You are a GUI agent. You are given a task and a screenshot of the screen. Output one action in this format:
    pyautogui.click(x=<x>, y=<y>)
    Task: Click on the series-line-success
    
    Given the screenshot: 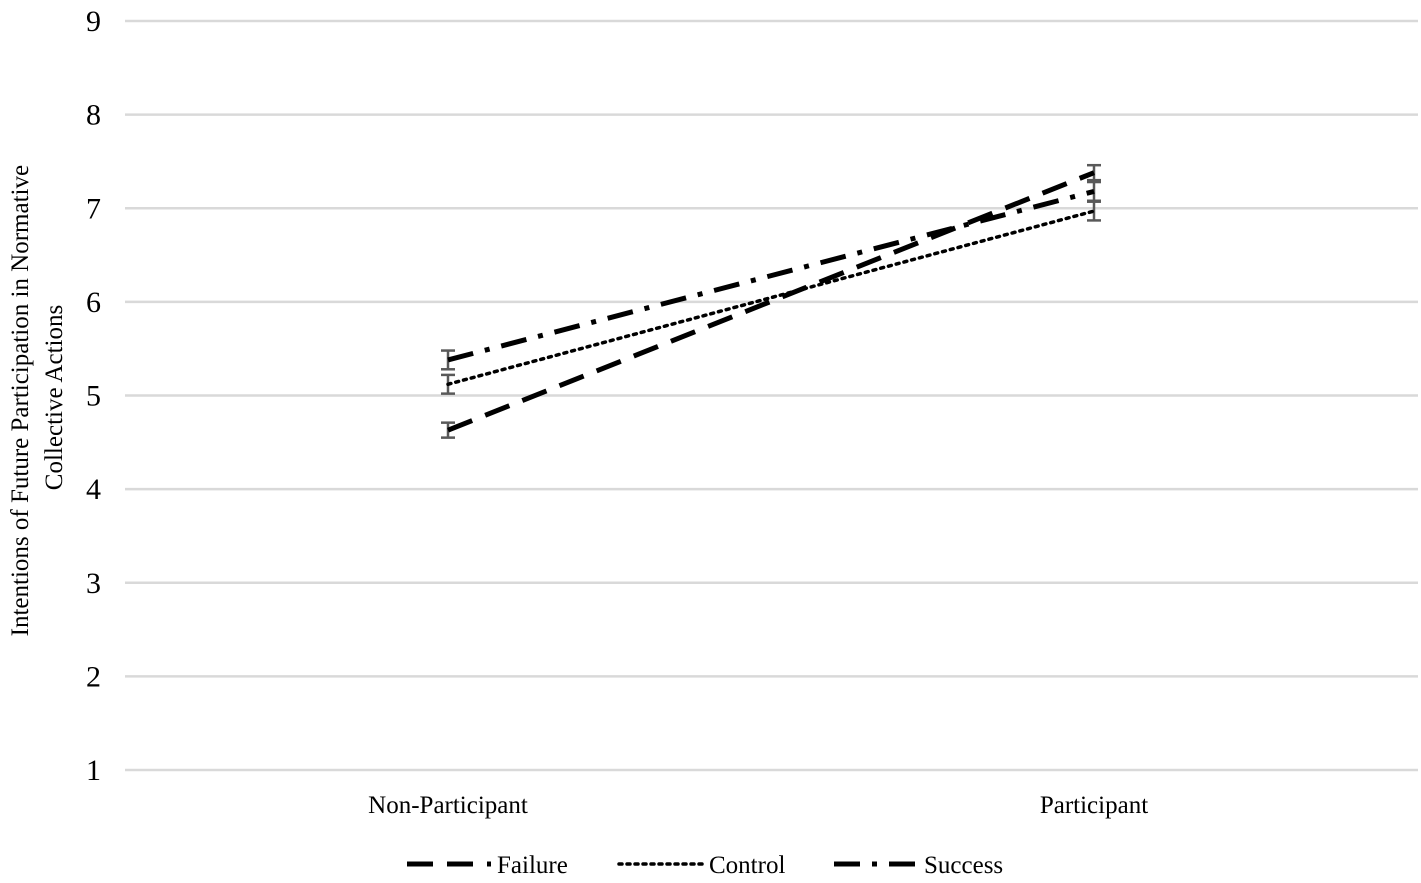 What is the action you would take?
    pyautogui.click(x=771, y=275)
    